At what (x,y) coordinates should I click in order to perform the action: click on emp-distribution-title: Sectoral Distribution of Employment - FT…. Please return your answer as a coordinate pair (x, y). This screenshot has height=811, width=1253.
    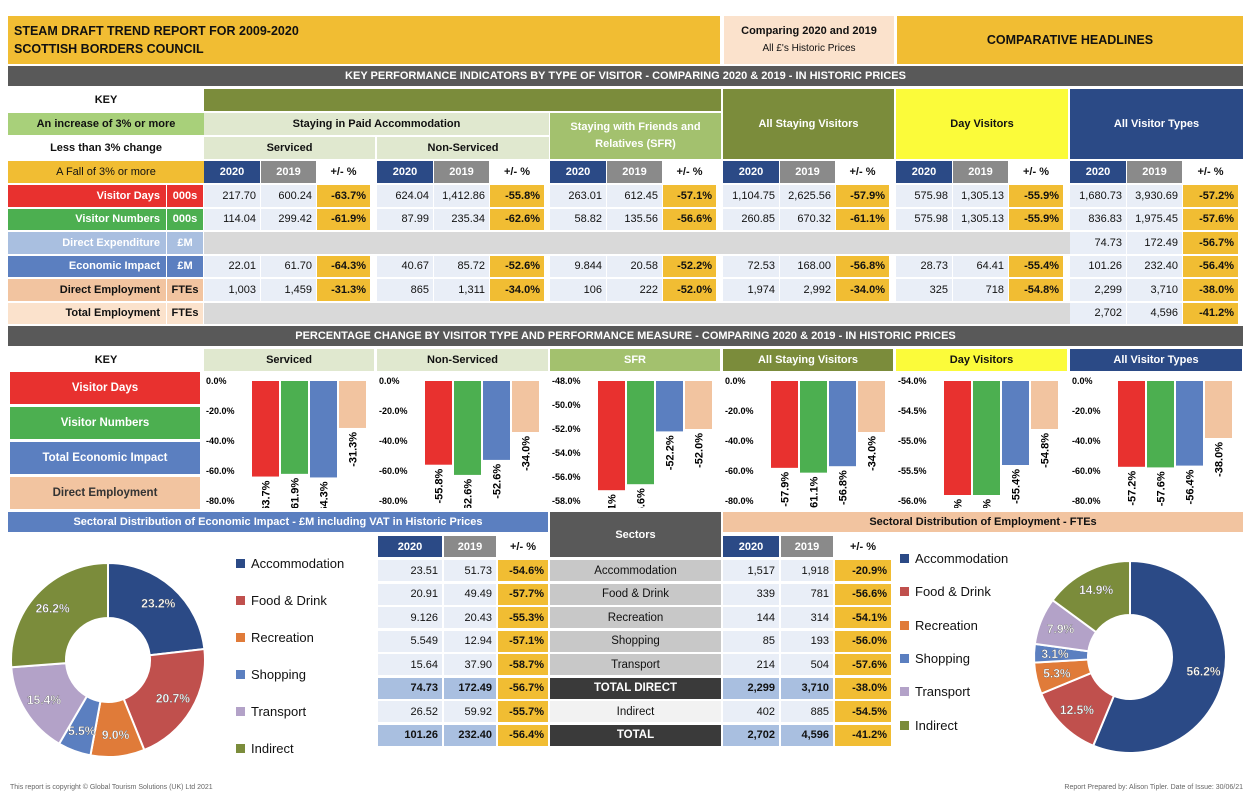
    Looking at the image, I should click on (983, 522).